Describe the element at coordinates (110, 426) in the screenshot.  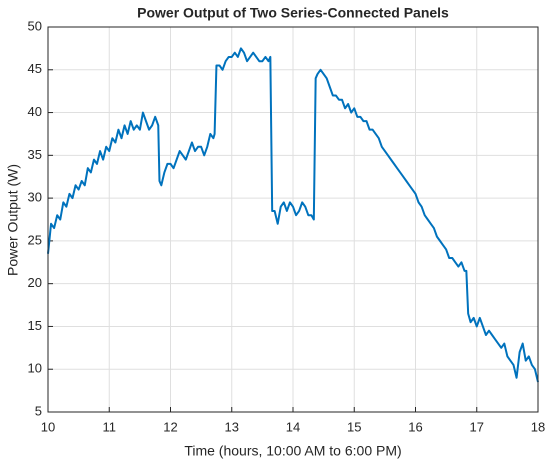
I see `x-tick-label: 11` at that location.